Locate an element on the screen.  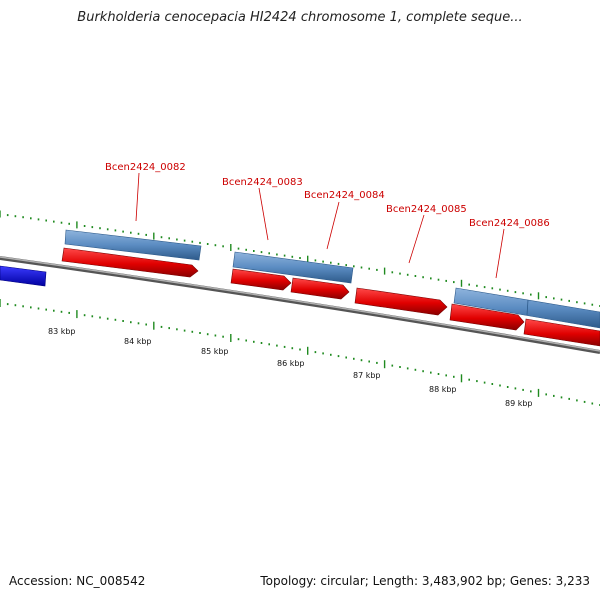
gene-label-0085: Bcen2424_0085 is located at coordinates (426, 209).